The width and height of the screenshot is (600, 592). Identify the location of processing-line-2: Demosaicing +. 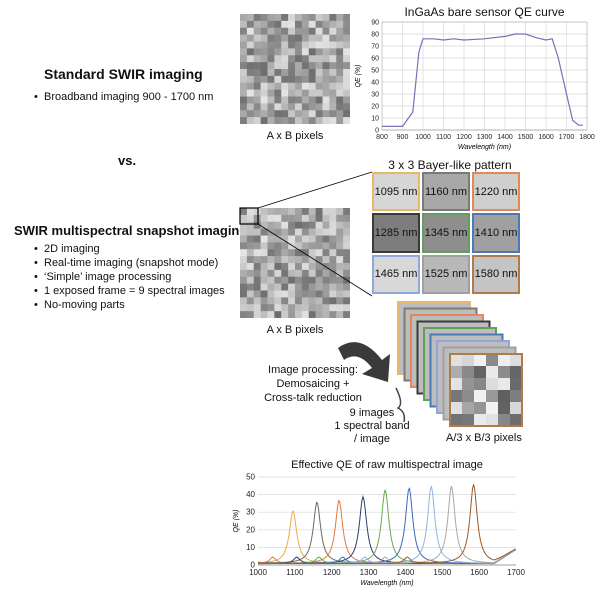
(313, 384).